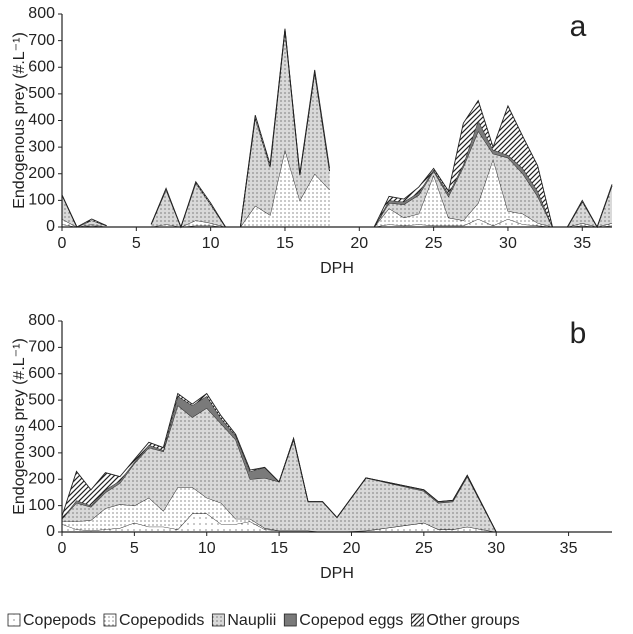 The image size is (633, 634). I want to click on panel-label: b, so click(578, 333).